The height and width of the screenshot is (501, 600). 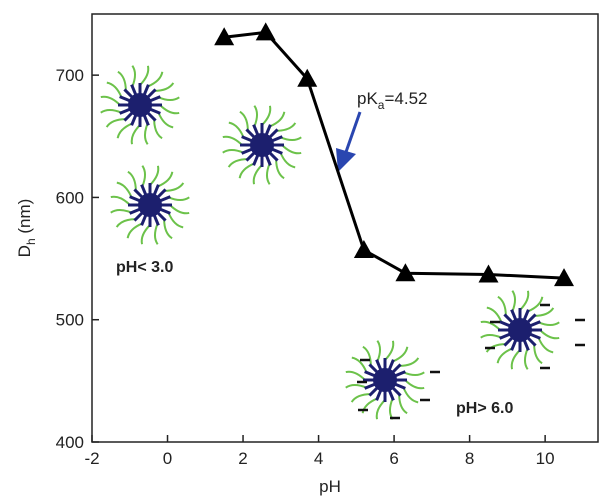 What do you see at coordinates (144, 267) in the screenshot?
I see `note: pH< 3.0` at bounding box center [144, 267].